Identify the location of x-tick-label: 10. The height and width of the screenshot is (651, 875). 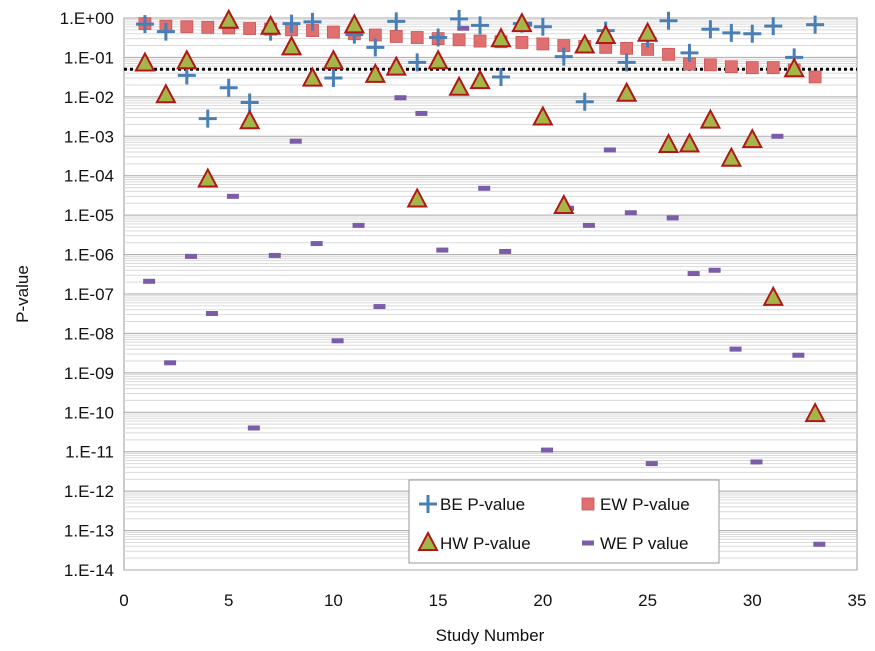
(333, 600).